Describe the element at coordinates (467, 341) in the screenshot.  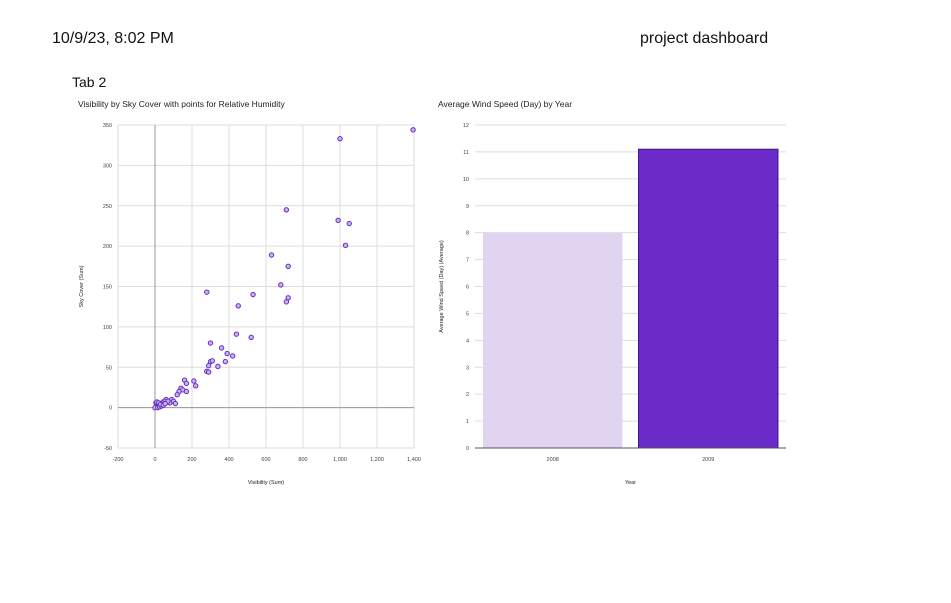
I see `bar-y-tick-label: 4` at that location.